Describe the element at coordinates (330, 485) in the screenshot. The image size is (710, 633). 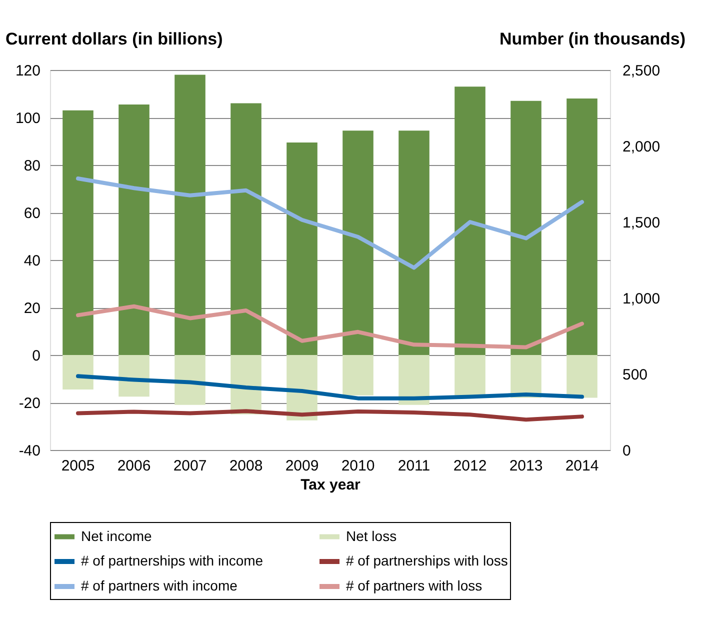
I see `x-axis-title: Tax year` at that location.